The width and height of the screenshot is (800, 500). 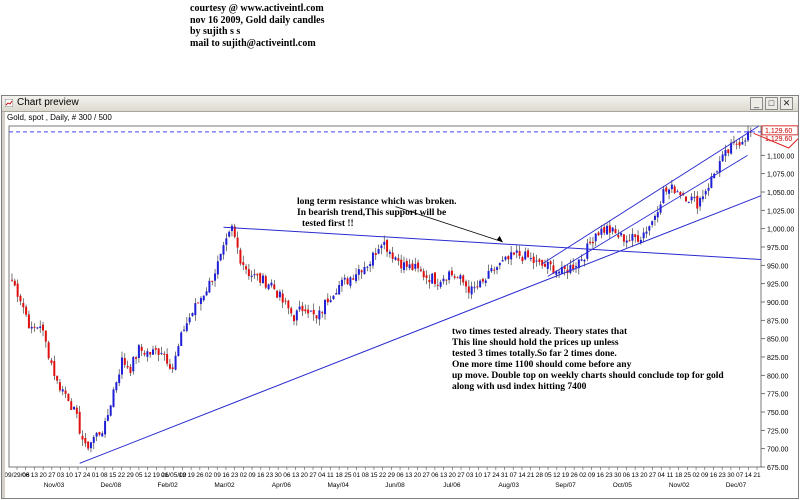 I want to click on x-month-label: Nov/02, so click(x=679, y=485).